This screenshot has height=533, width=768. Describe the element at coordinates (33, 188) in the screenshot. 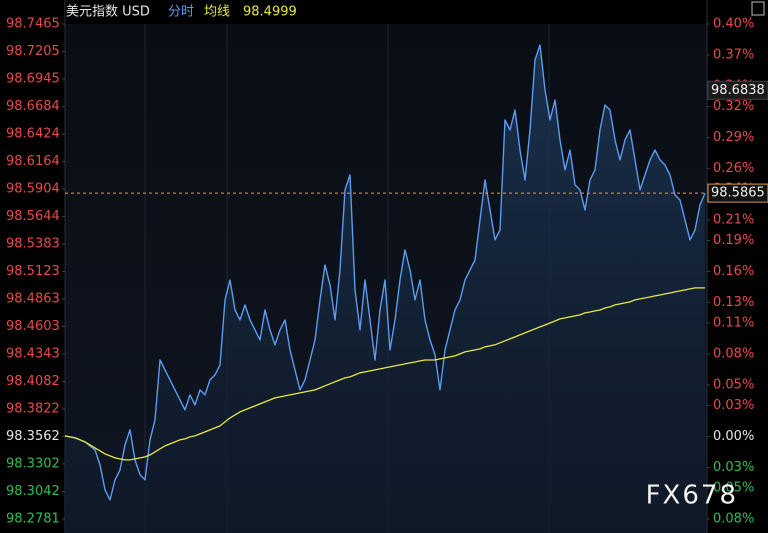

I see `y-tick-label: 98.5904` at that location.